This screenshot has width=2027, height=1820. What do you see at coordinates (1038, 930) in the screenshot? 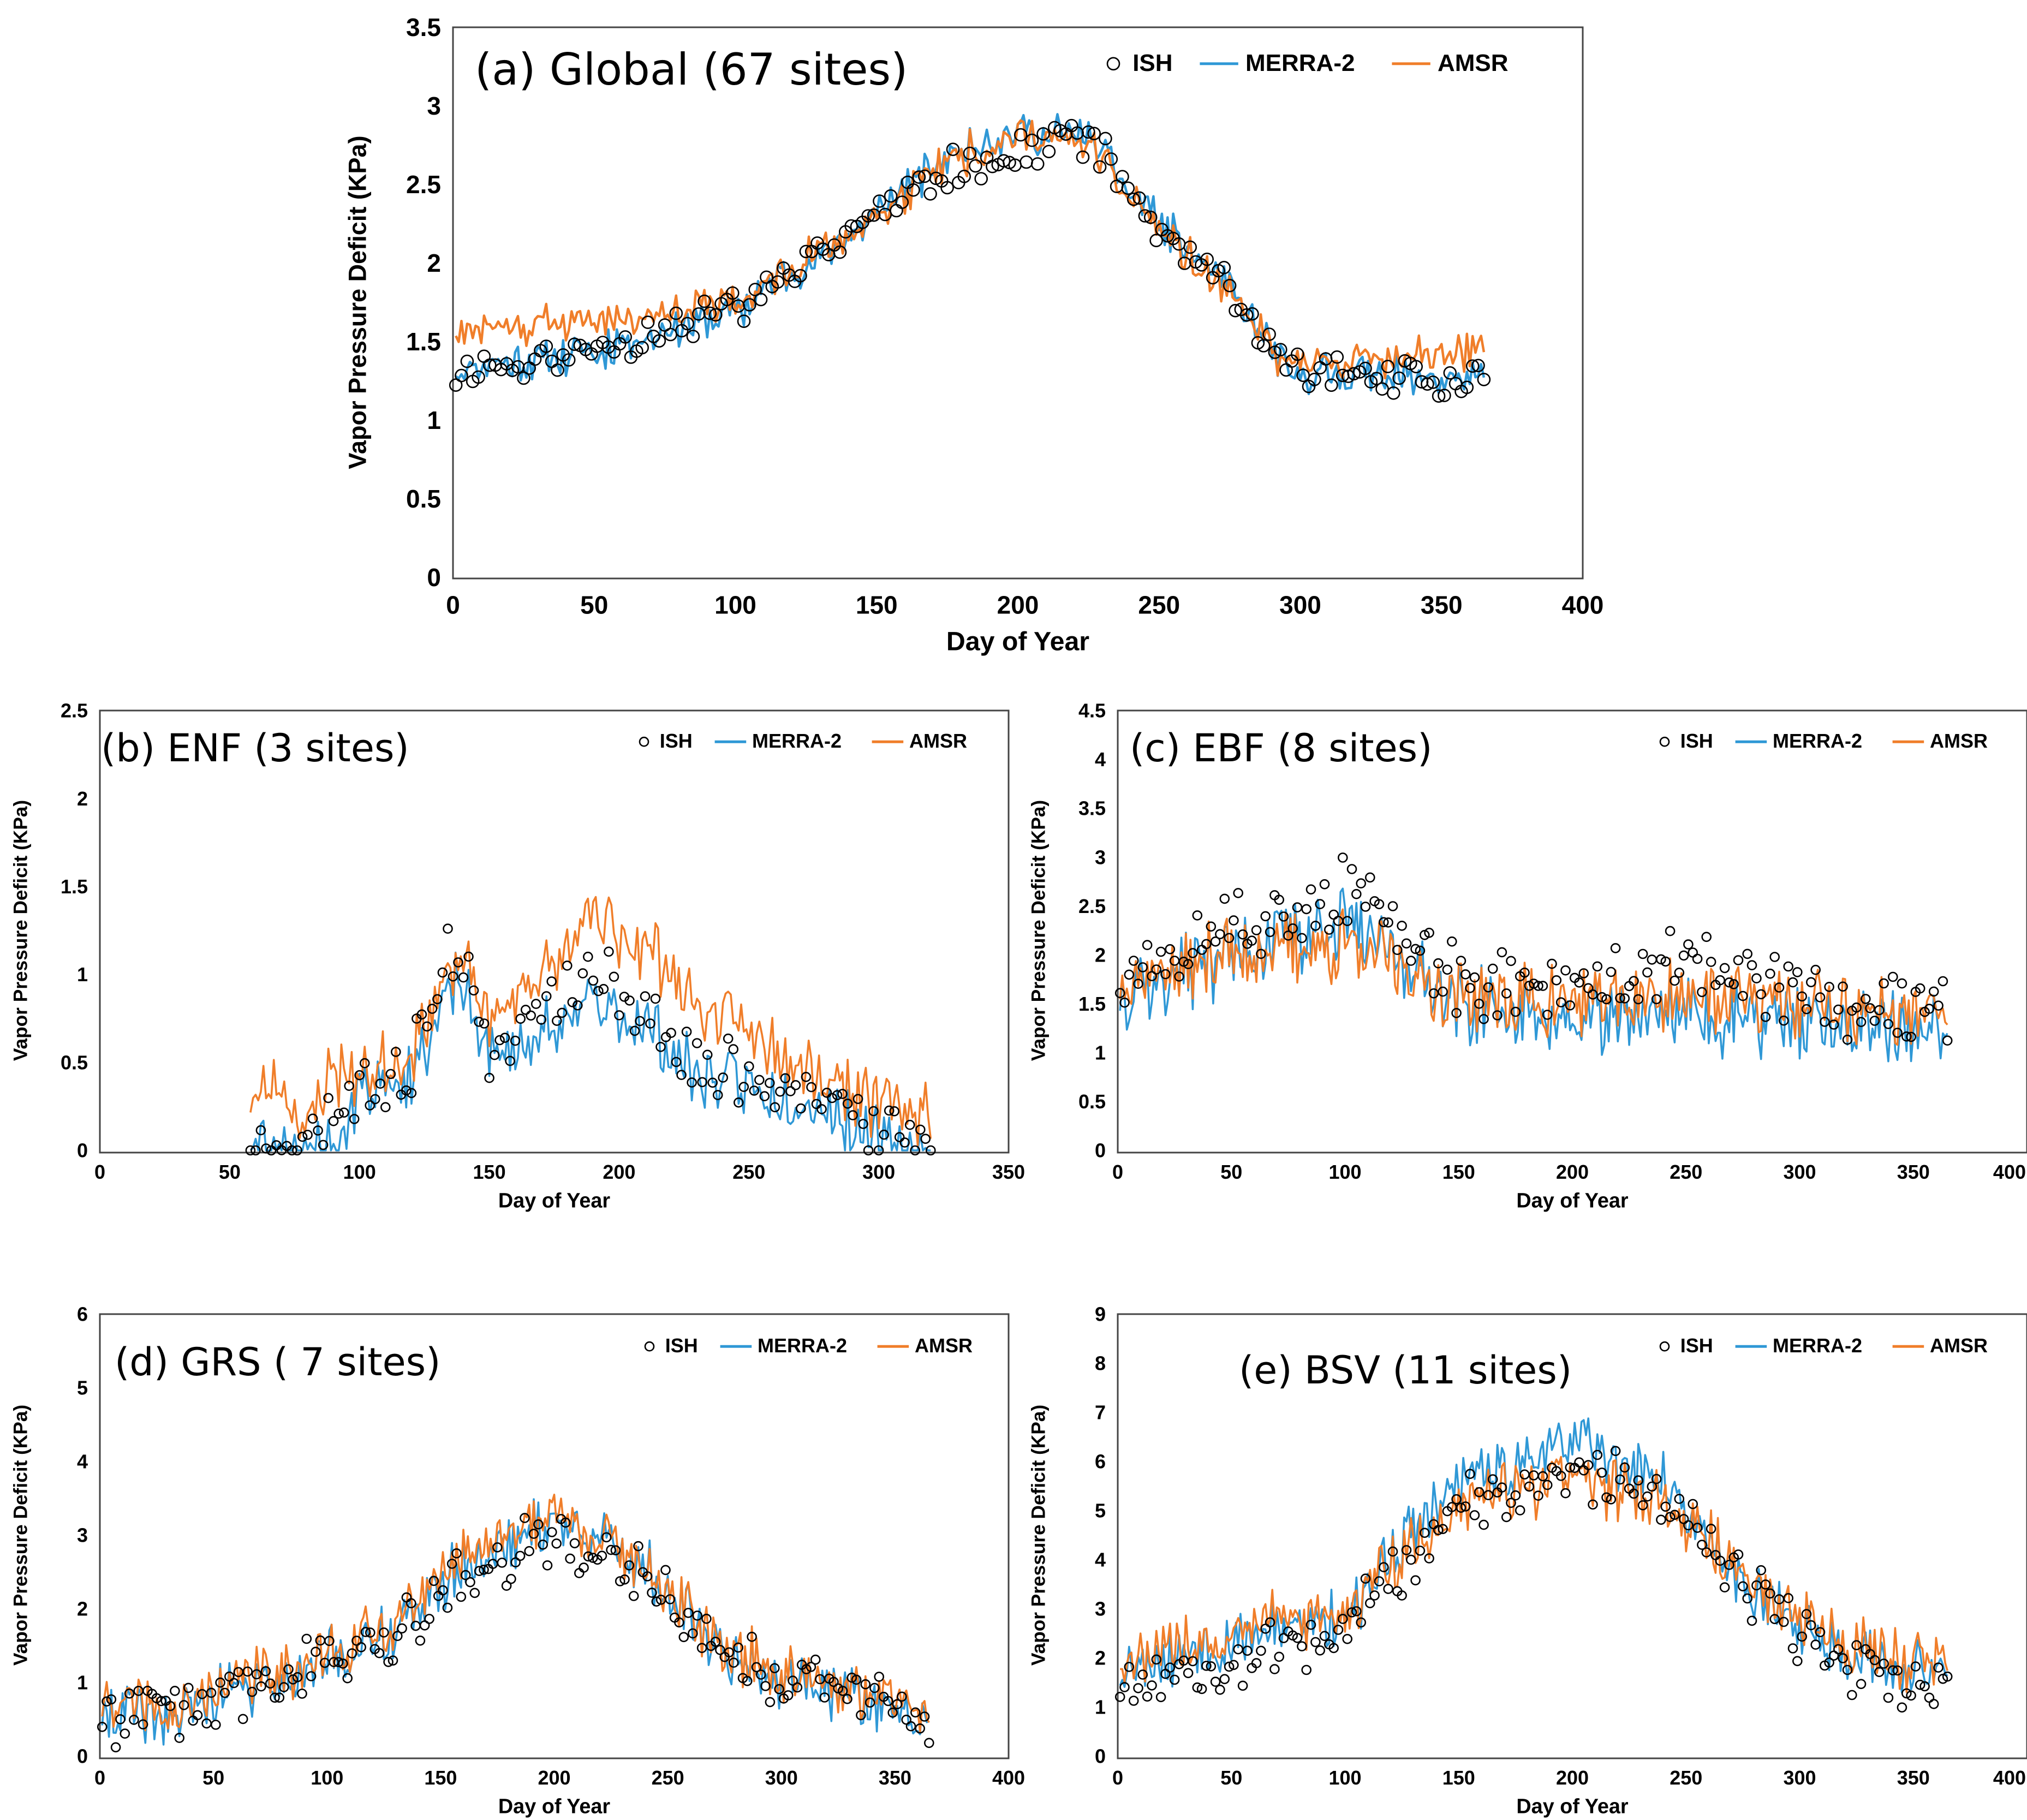
I see `y-axis-label: Vapor Pressure Deficit (KPa)` at bounding box center [1038, 930].